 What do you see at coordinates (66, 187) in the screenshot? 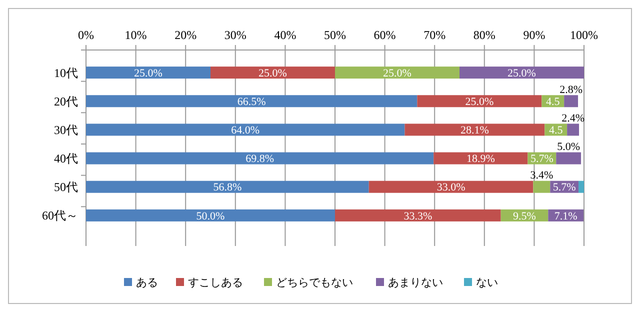
I see `y-tick-label: 50代` at bounding box center [66, 187].